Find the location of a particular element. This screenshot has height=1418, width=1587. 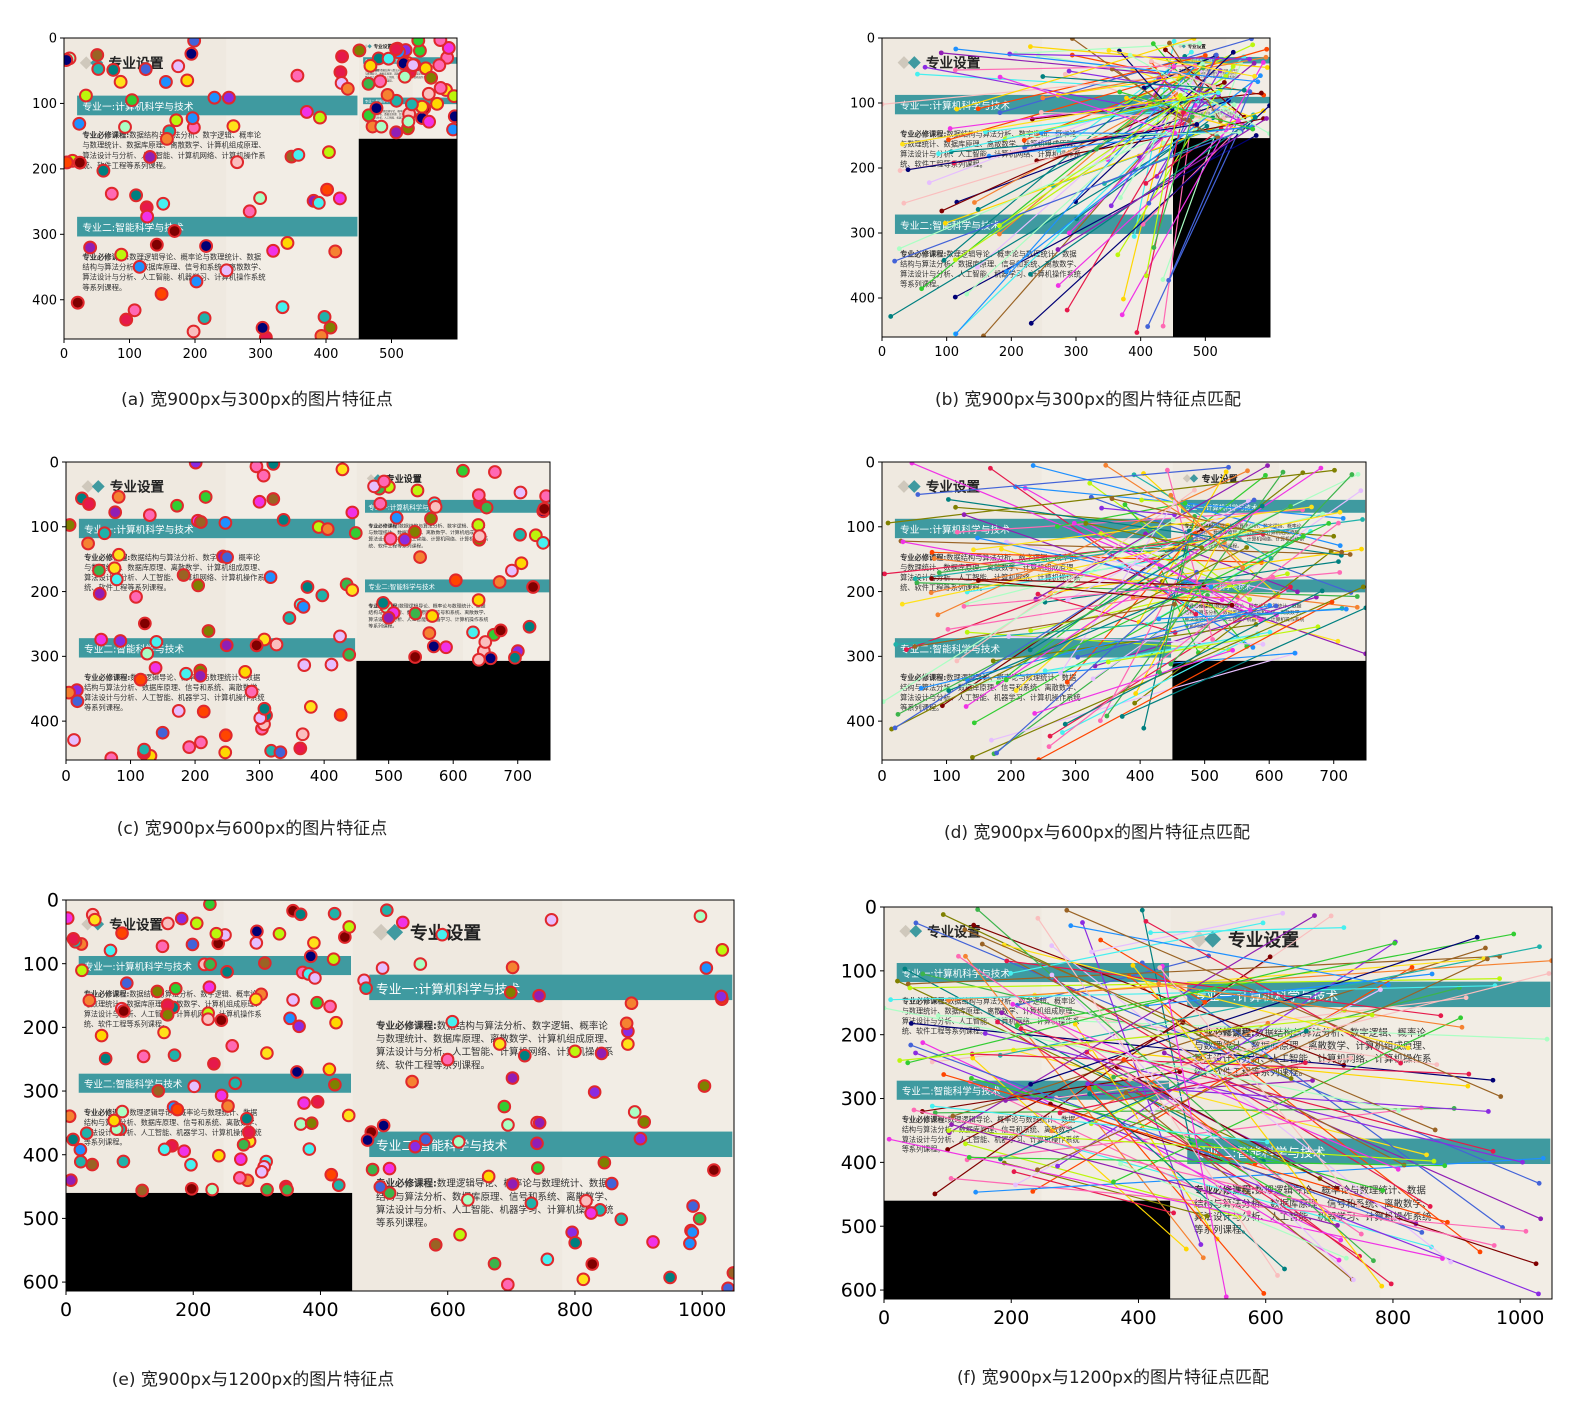

y-tick-label-e: 100 is located at coordinates (41, 964).